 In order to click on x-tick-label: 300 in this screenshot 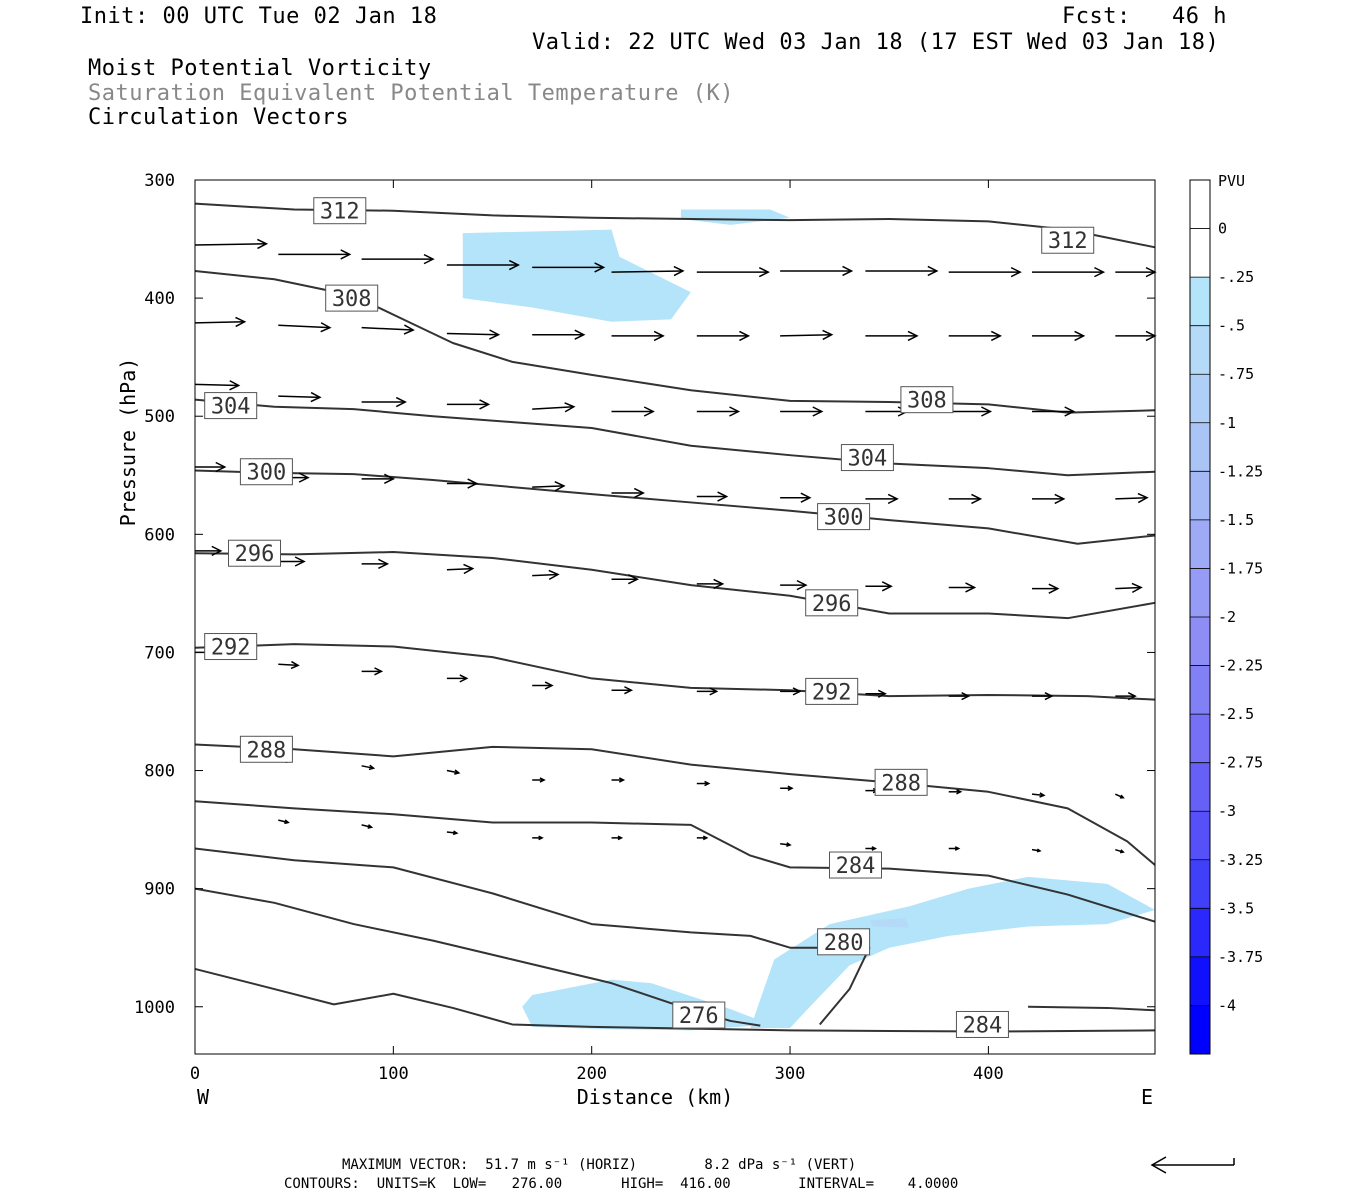, I will do `click(790, 1074)`.